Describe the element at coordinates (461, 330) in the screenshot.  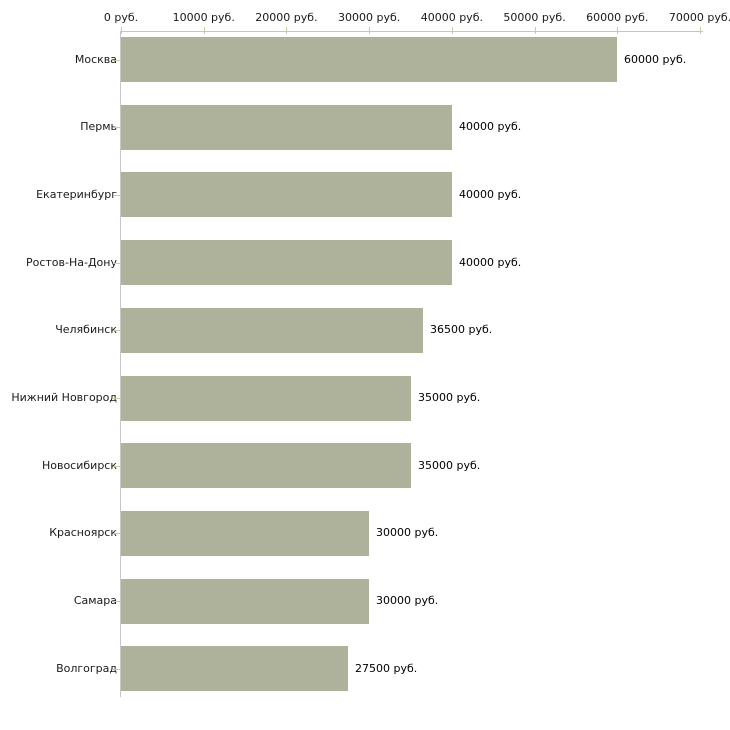
I see `value-label: 36500 руб.` at that location.